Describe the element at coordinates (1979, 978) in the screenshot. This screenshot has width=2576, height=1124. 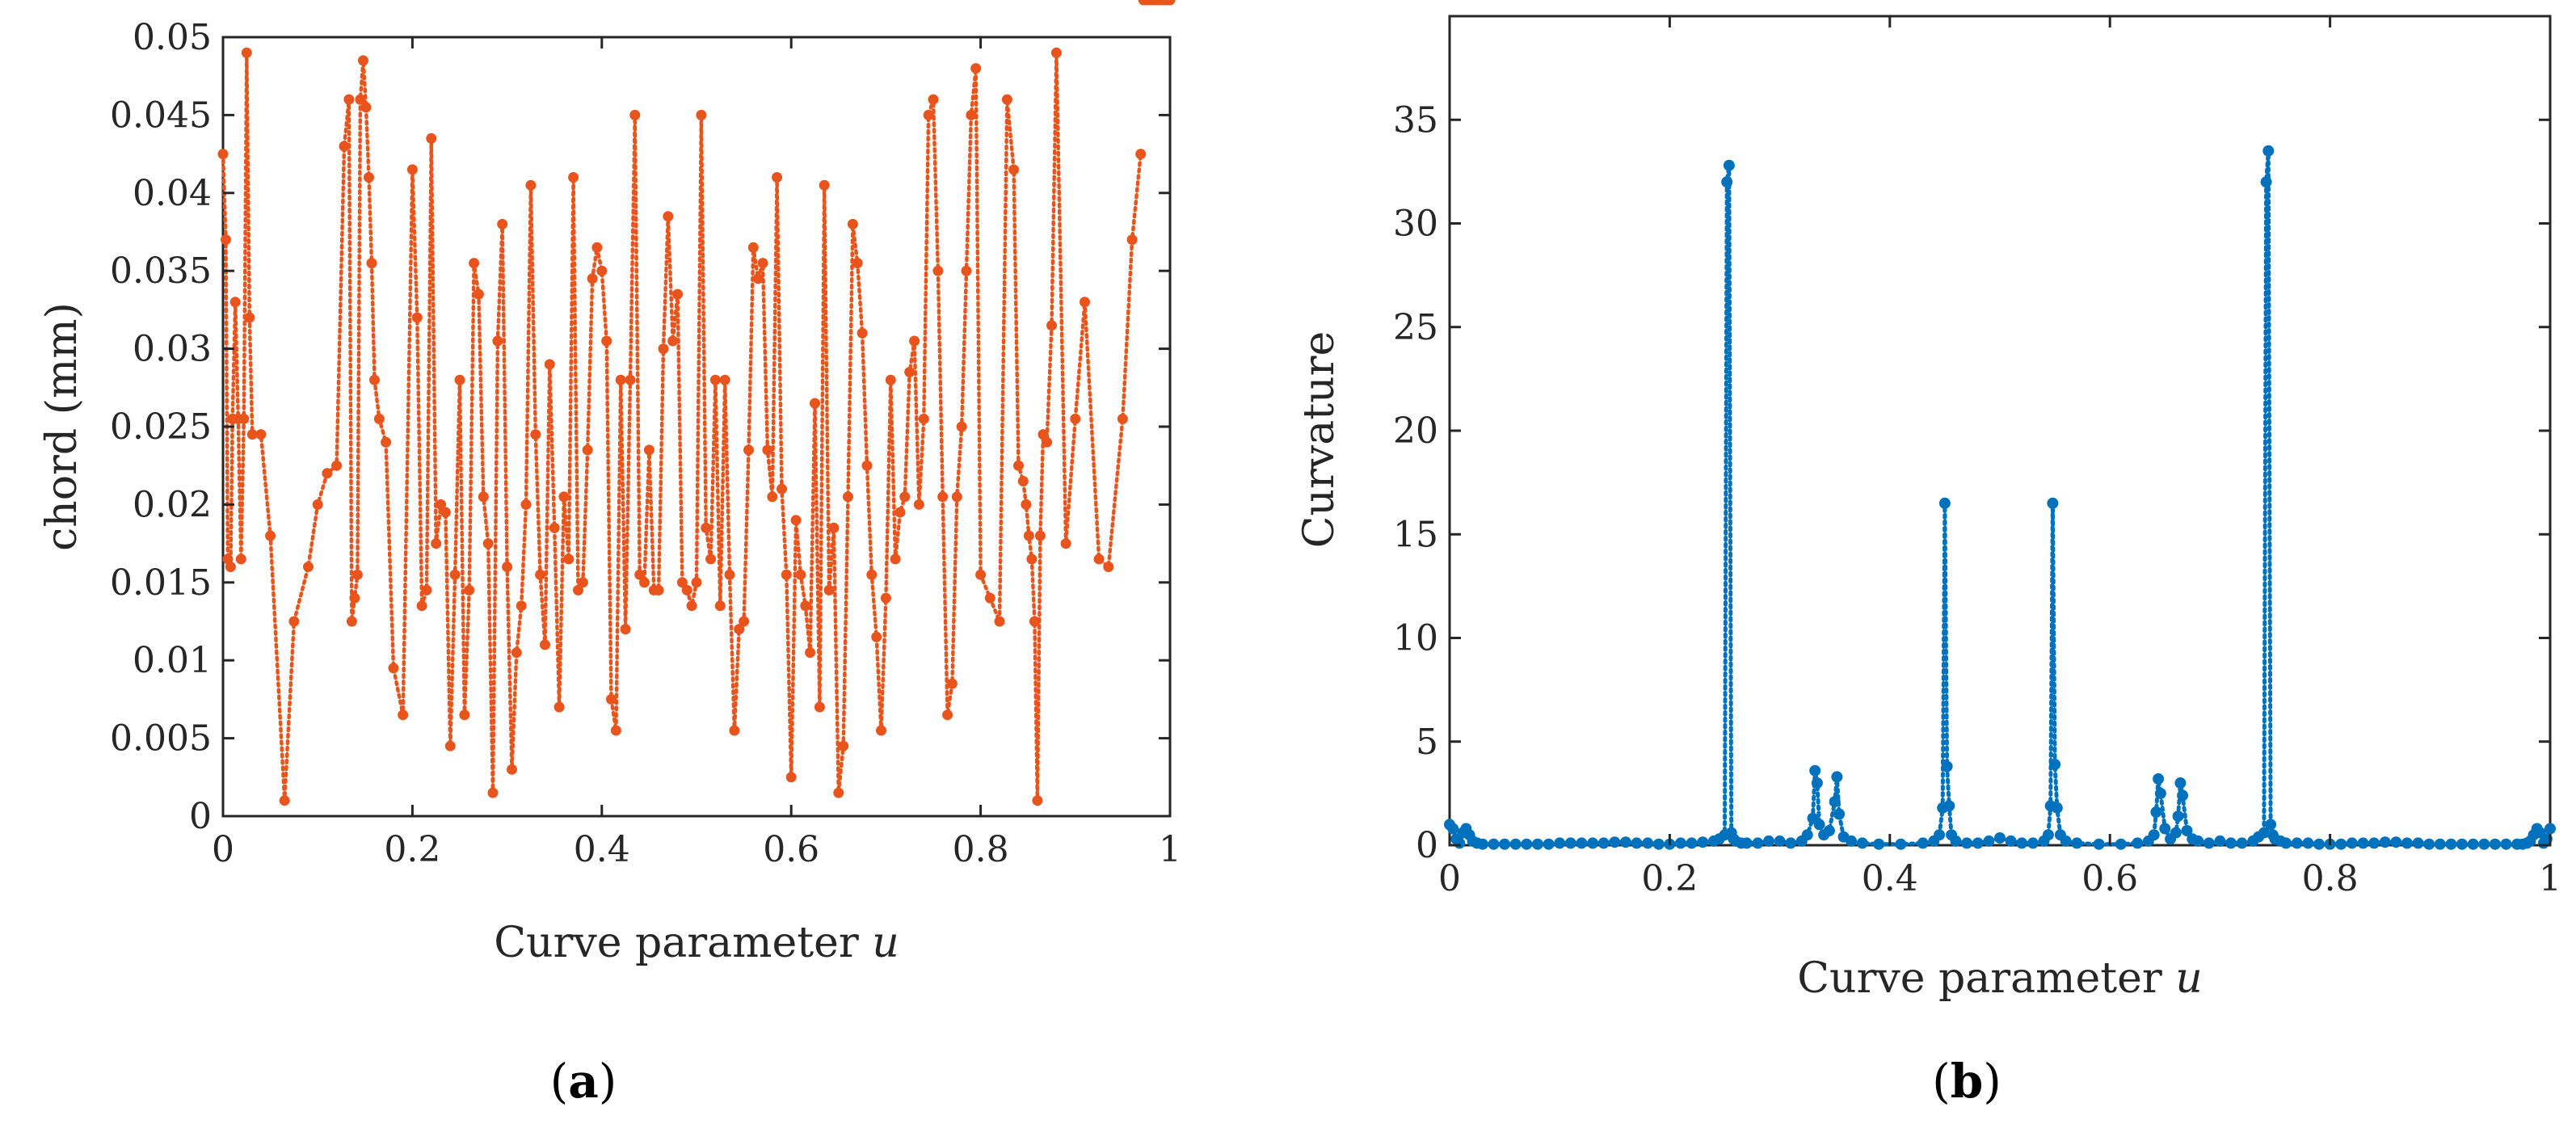
I see `chart-b-xlabel-text: Curve parameter` at that location.